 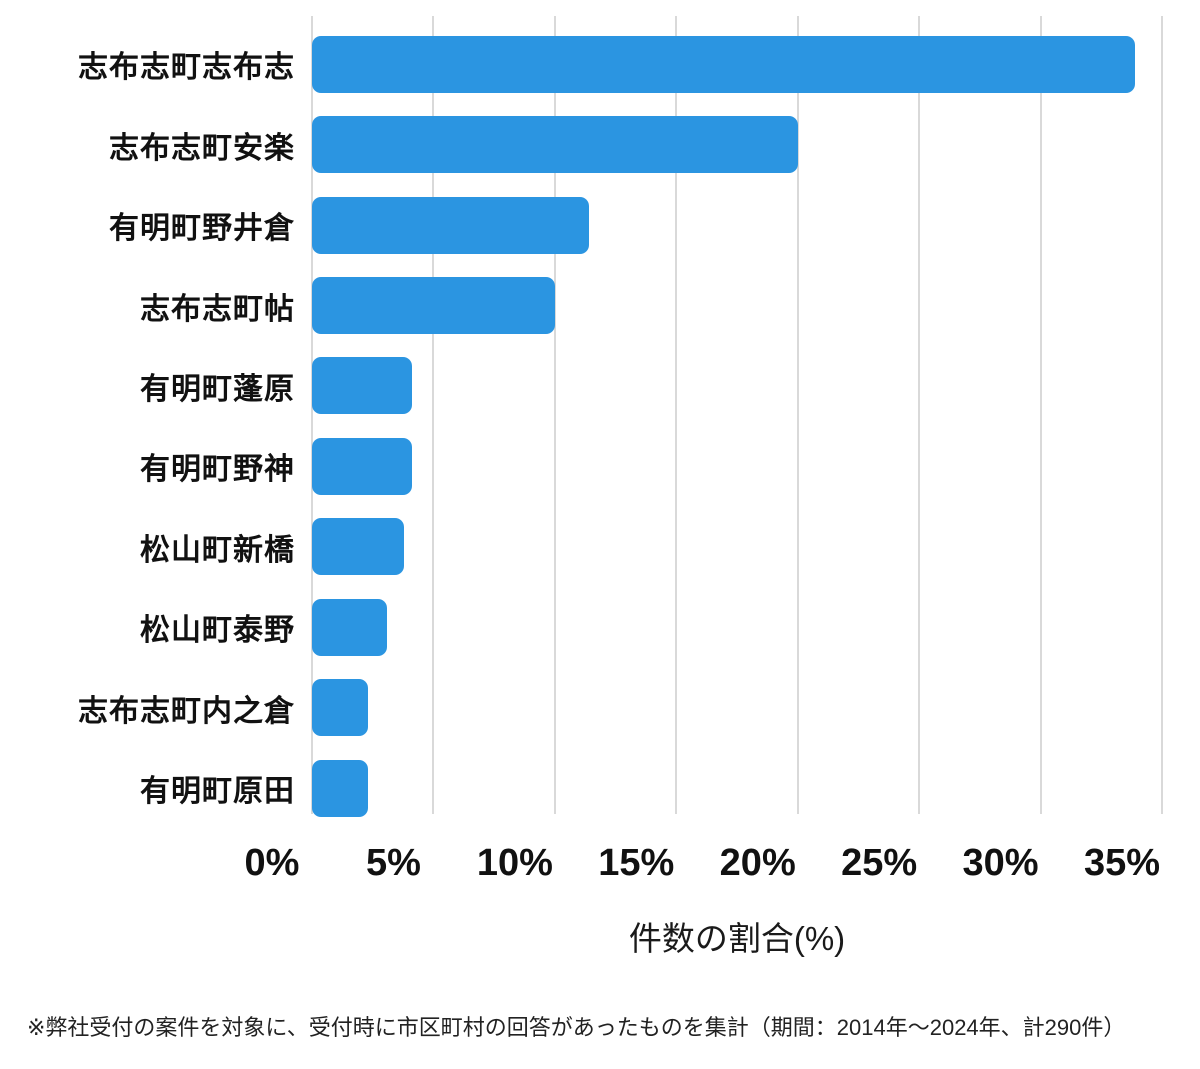 I want to click on category-label: 松山町泰野, so click(x=217, y=631).